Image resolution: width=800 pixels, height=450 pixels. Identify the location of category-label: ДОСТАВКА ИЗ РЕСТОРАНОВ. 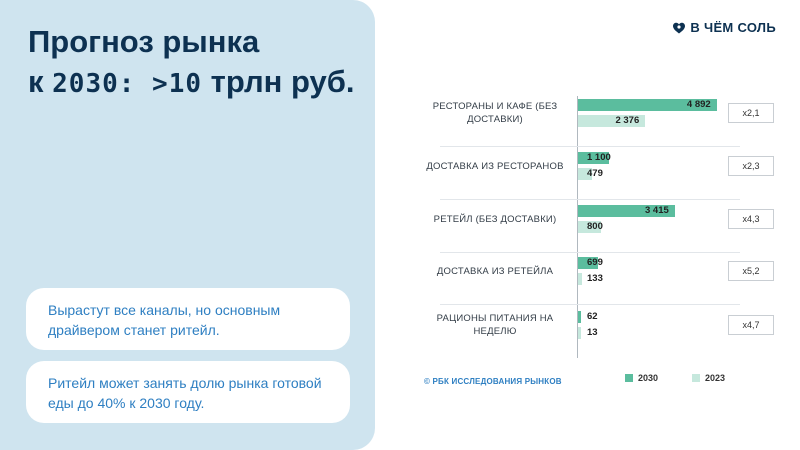
(495, 166).